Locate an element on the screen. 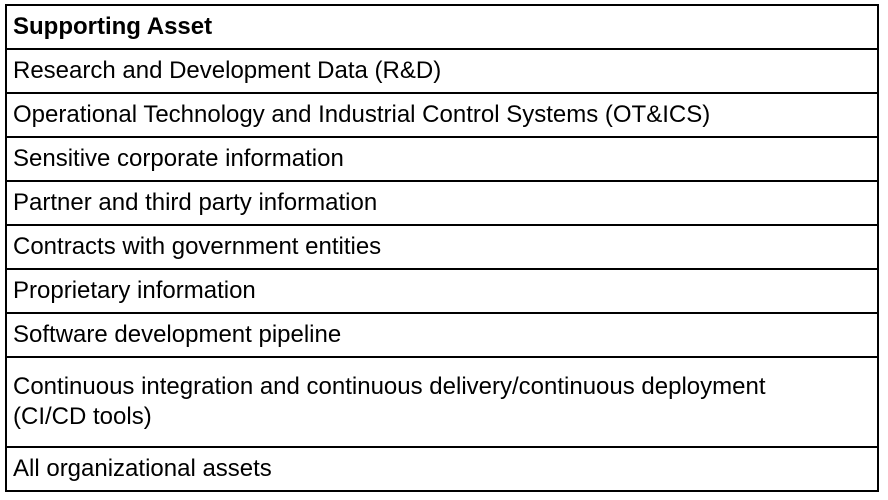  table-row: All organizational assets is located at coordinates (442, 469).